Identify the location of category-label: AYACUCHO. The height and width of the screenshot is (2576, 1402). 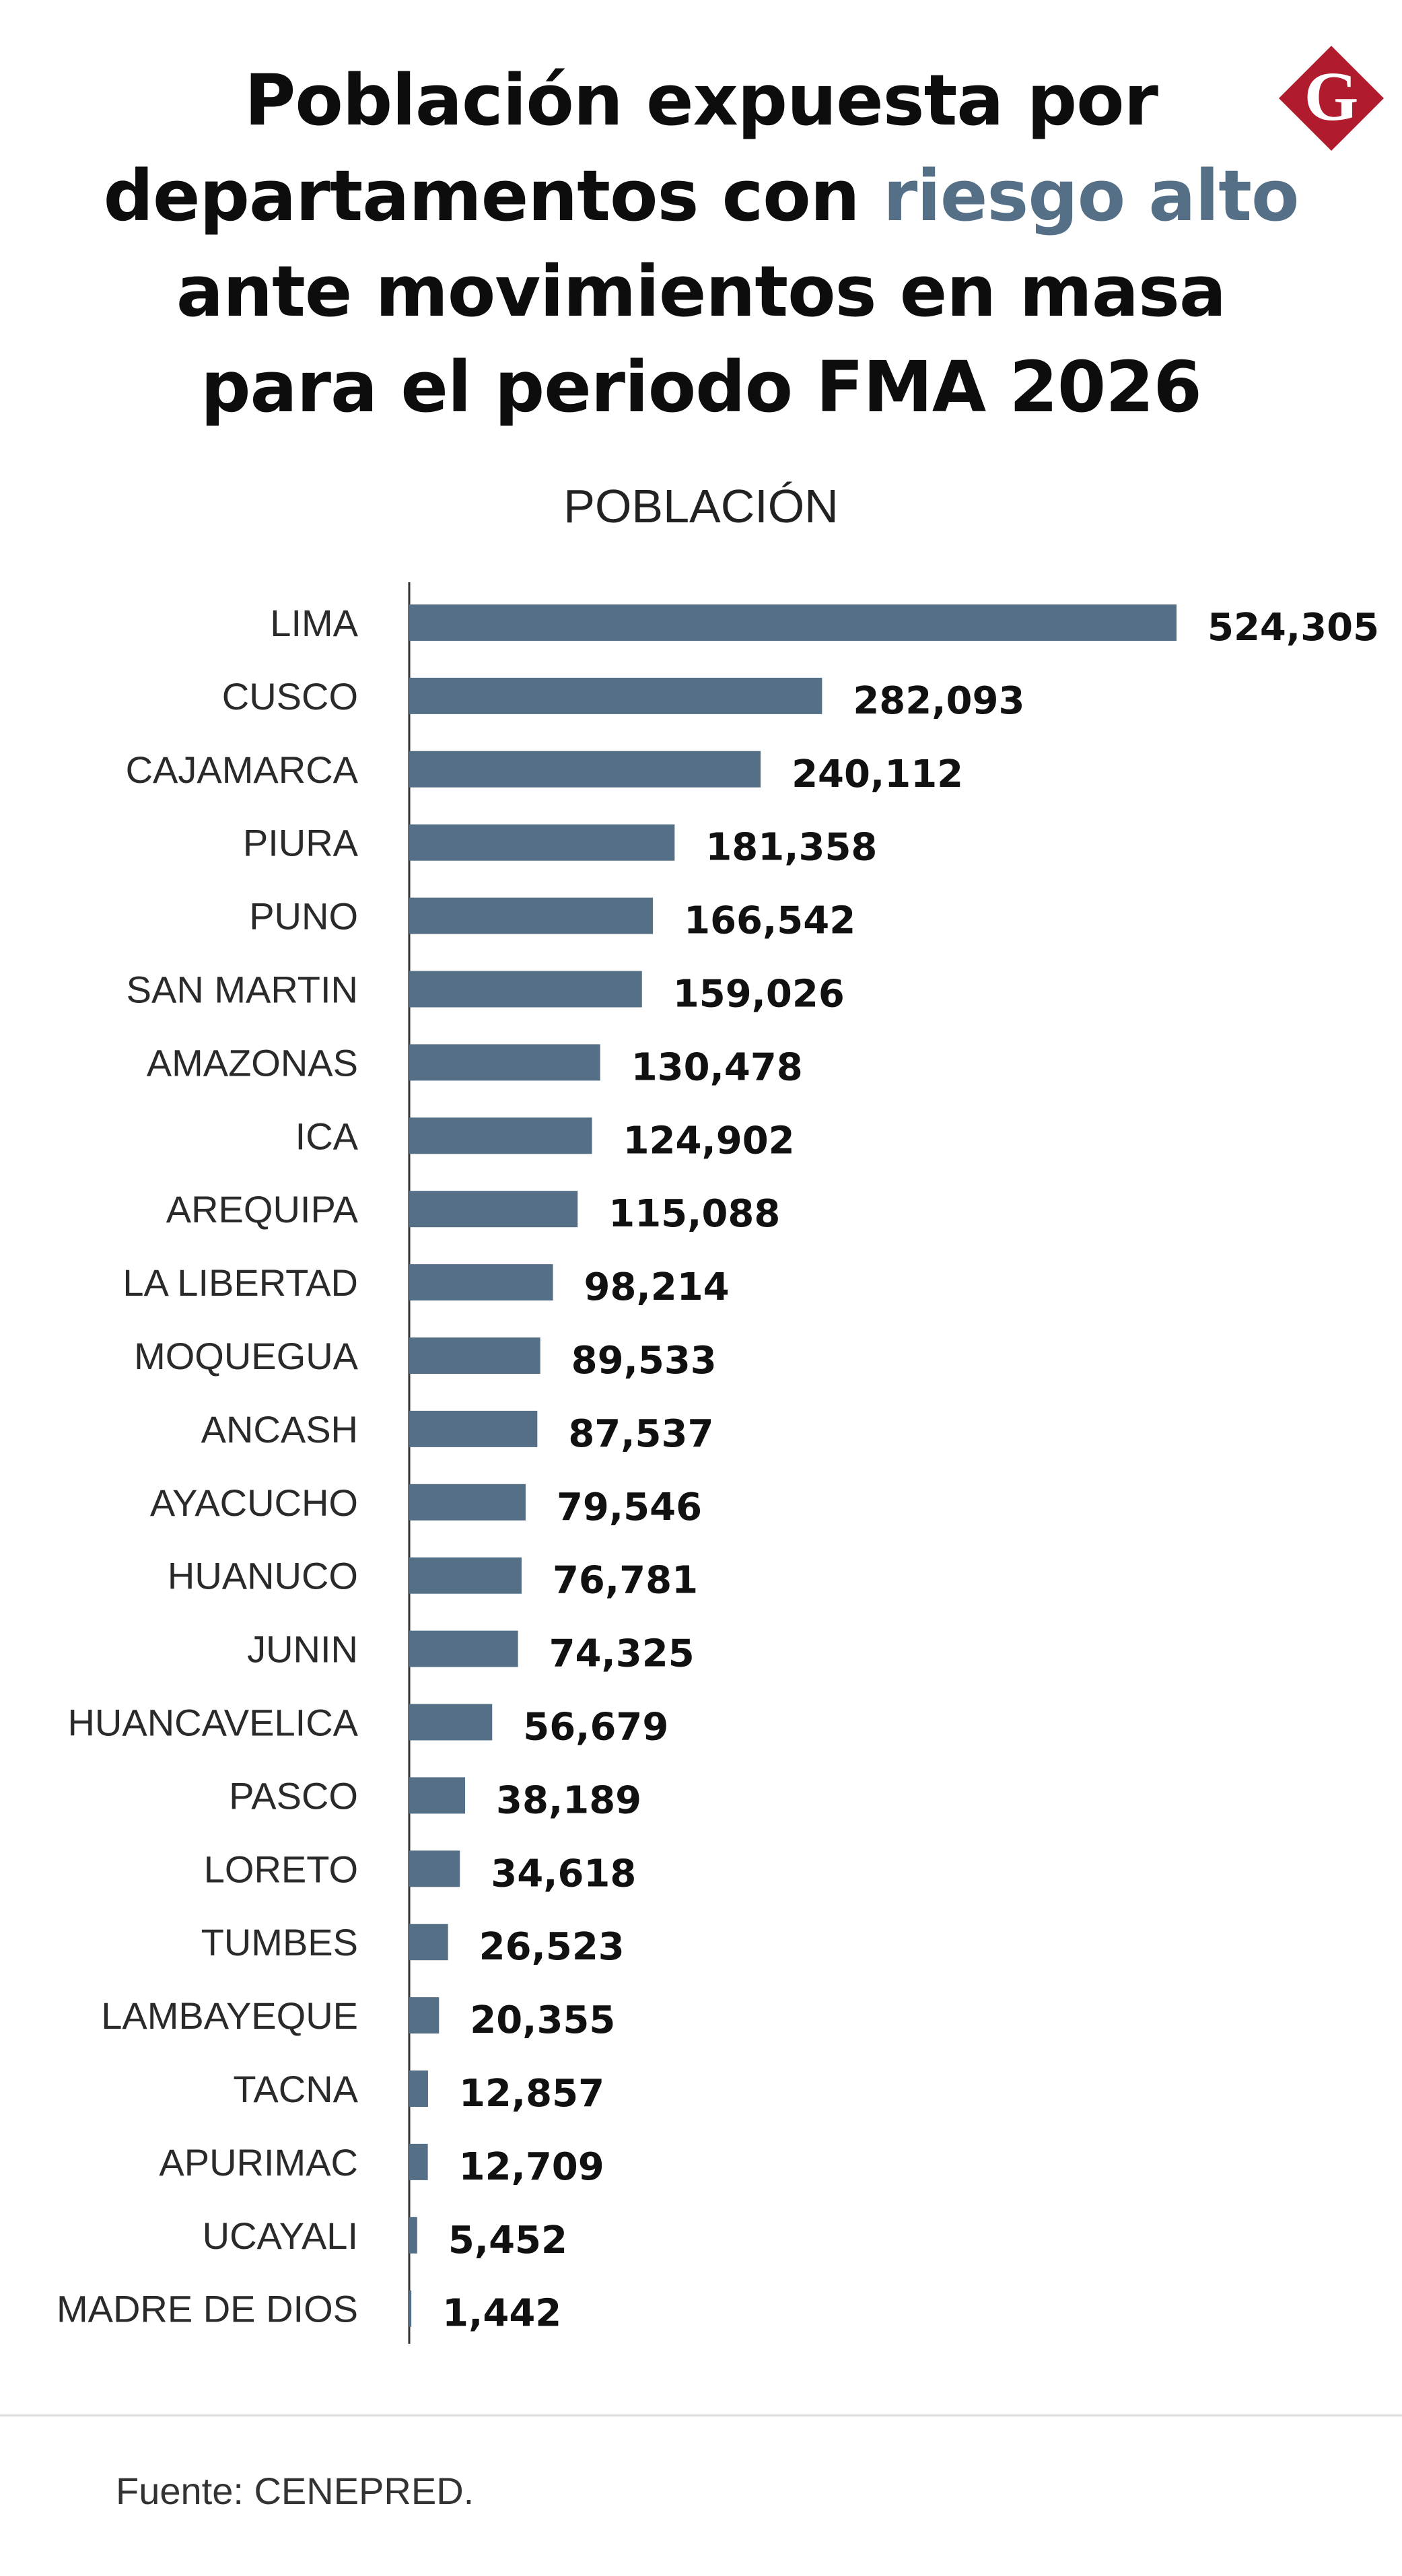
(254, 1503).